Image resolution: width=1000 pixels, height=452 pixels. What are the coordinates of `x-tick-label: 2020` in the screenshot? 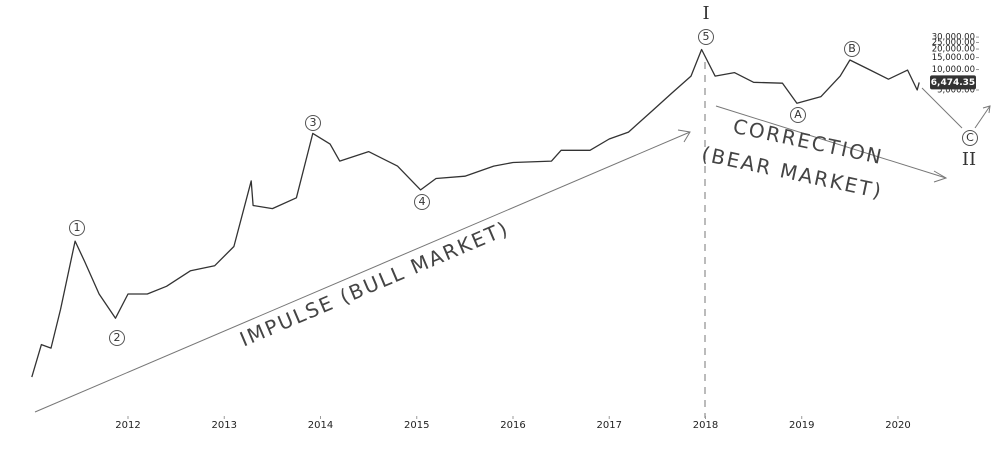 It's located at (897, 425).